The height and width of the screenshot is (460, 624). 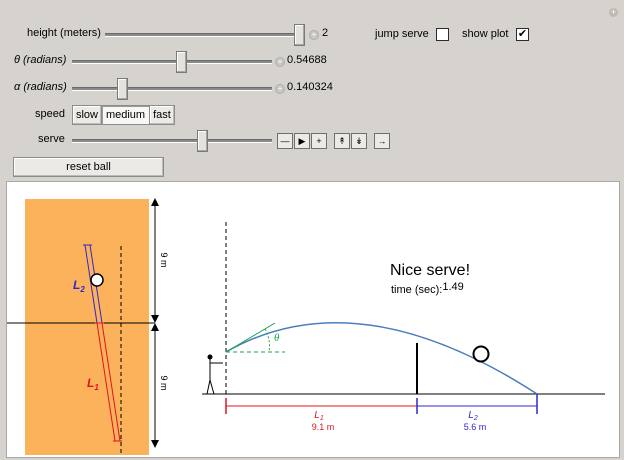 I want to click on theta-symbol: θ, so click(x=277, y=338).